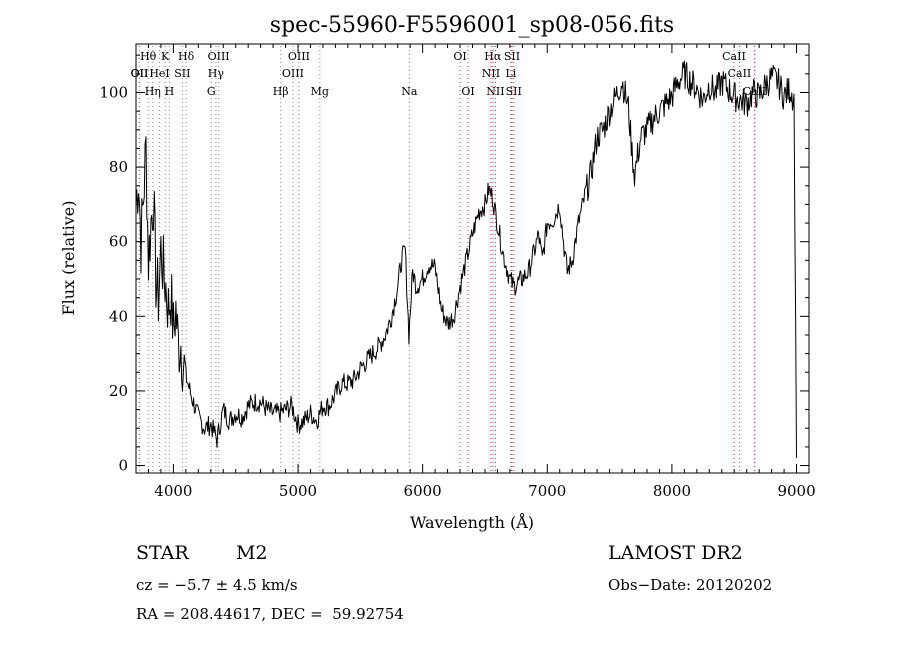 This screenshot has width=900, height=650. I want to click on spectral-line-label: Hα, so click(493, 56).